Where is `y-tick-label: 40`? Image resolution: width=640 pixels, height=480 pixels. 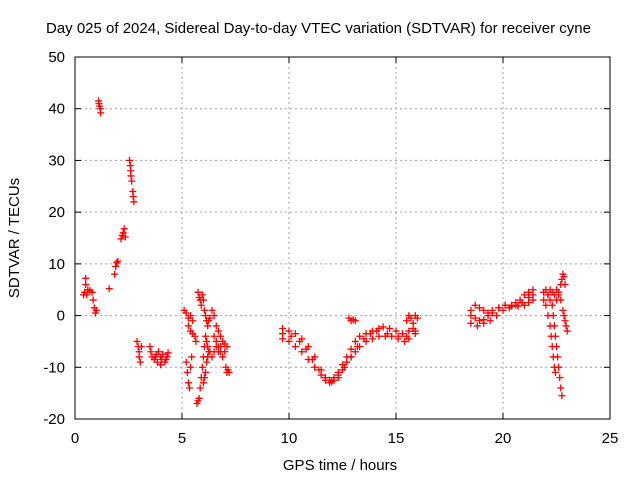 y-tick-label: 40 is located at coordinates (56, 109).